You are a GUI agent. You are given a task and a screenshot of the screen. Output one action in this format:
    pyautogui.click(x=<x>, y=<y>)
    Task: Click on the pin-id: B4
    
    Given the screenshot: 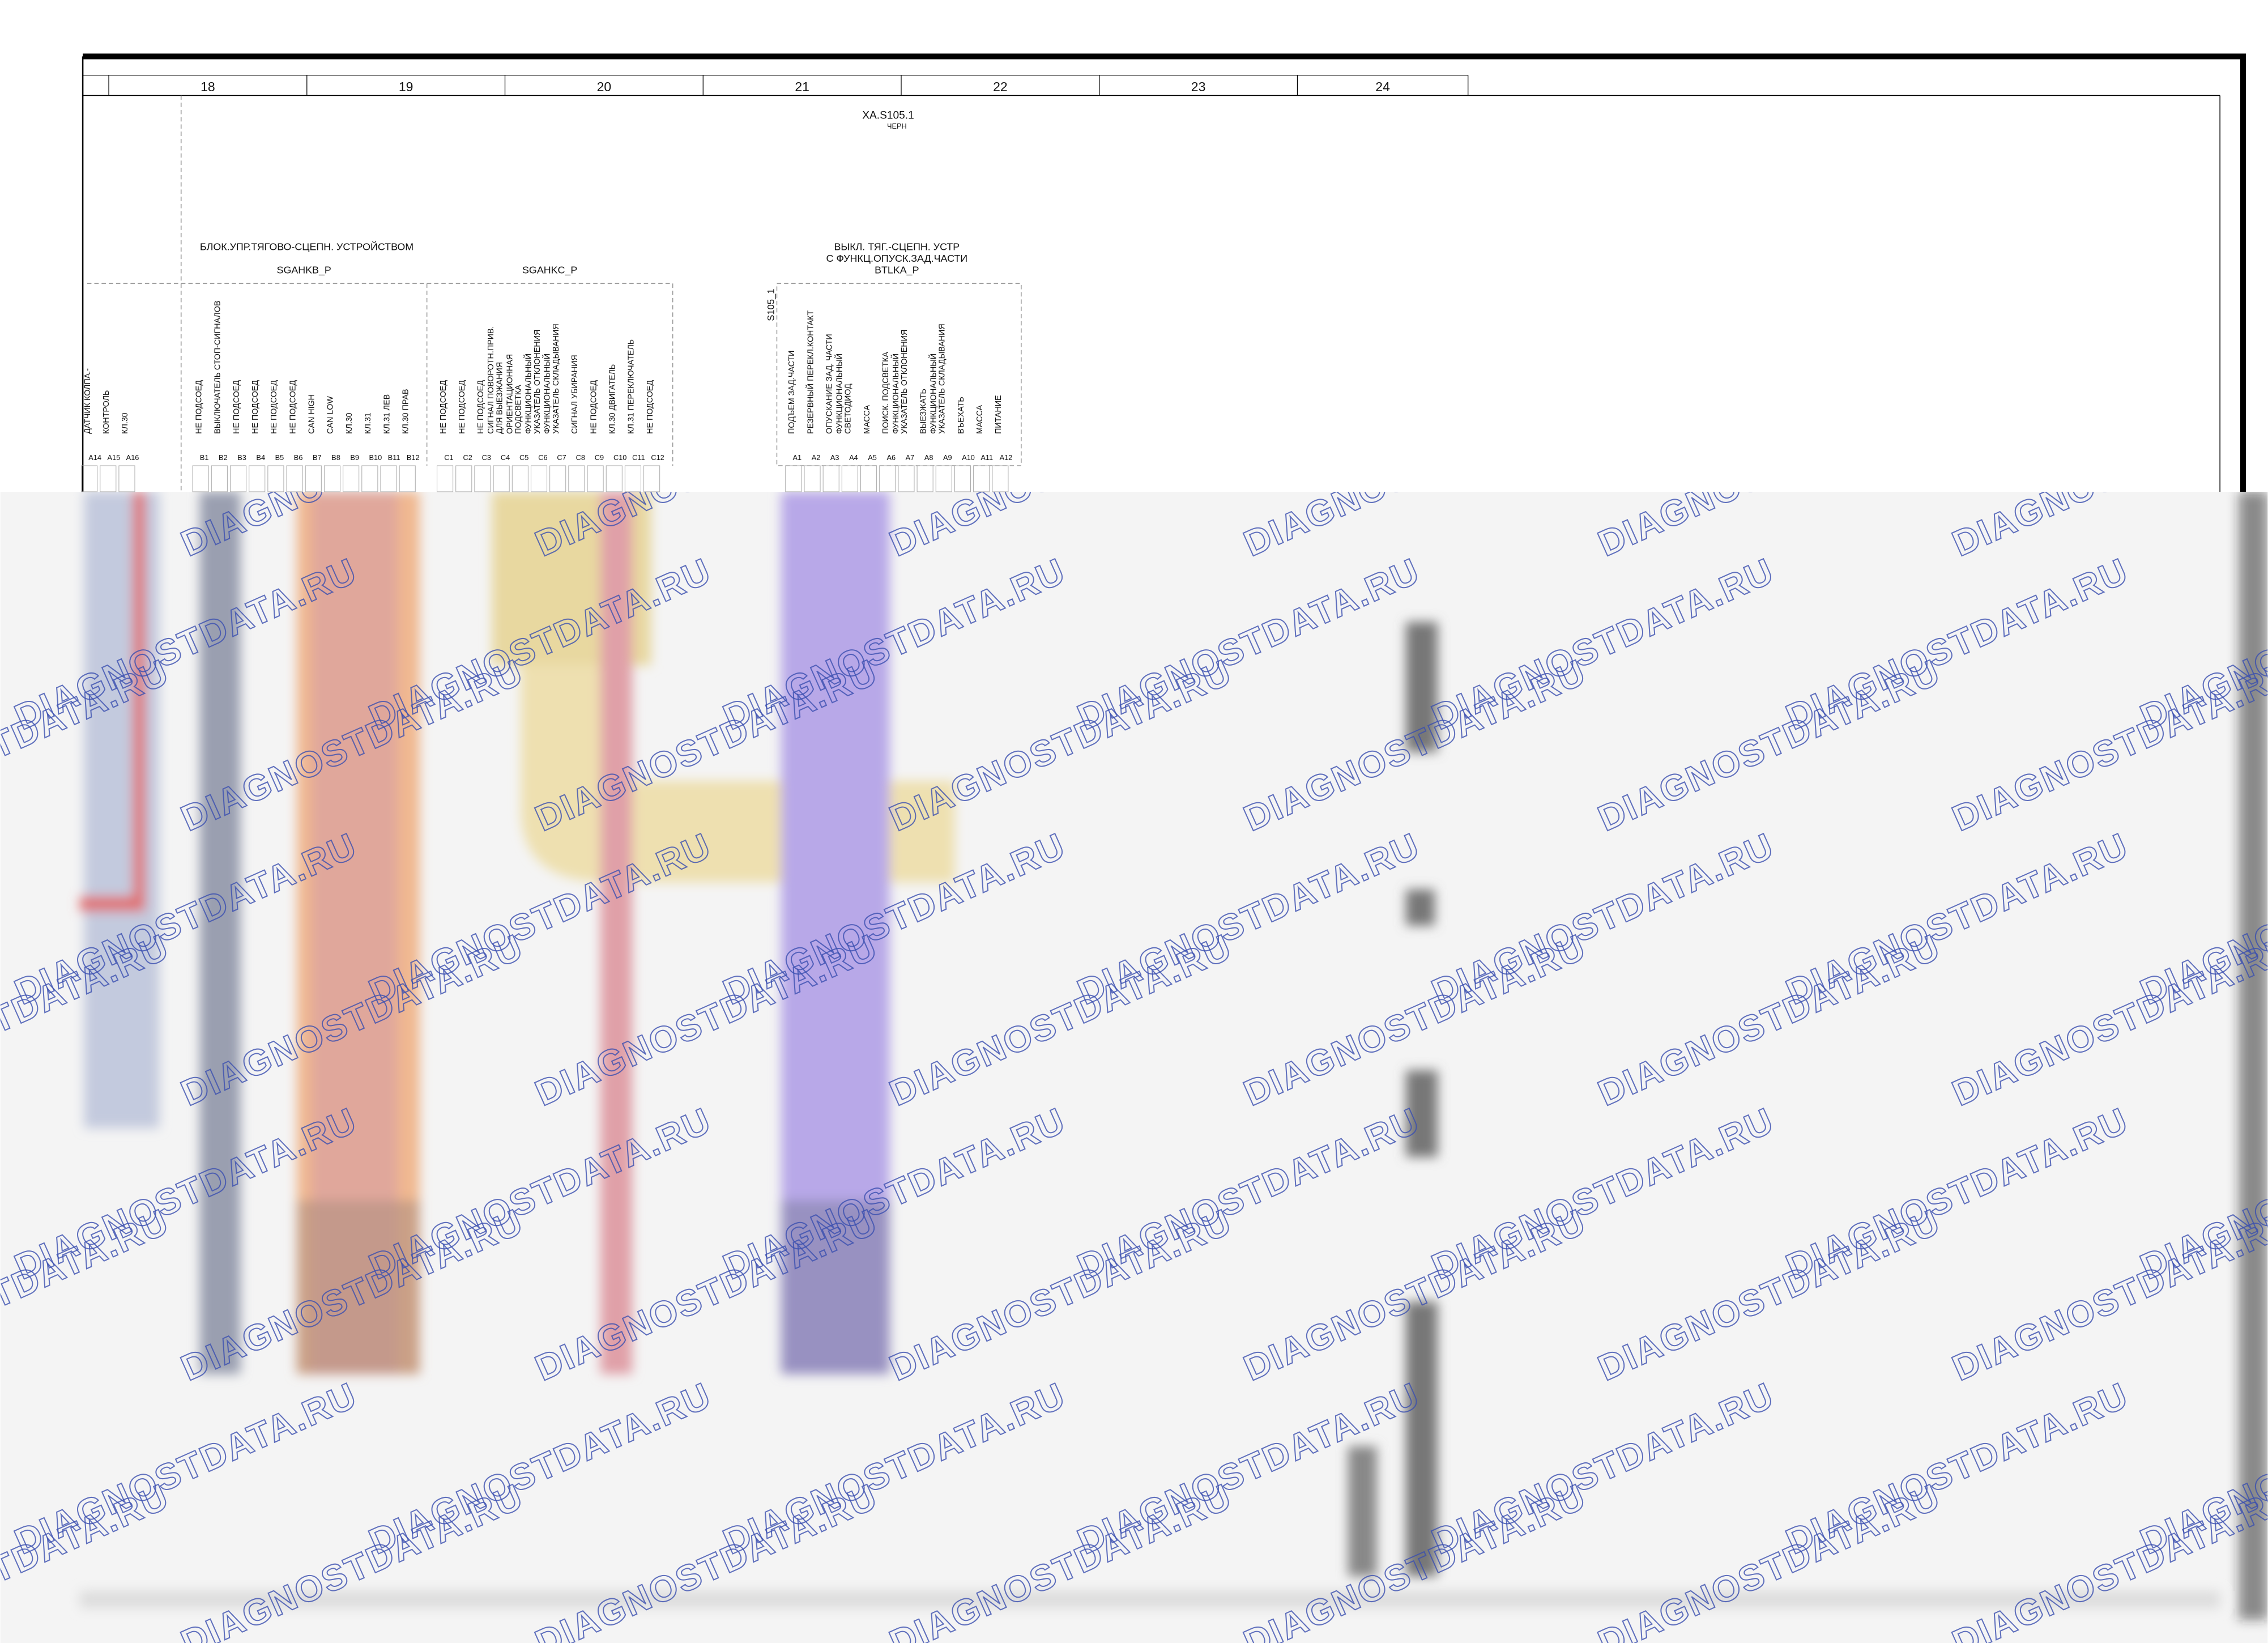 What is the action you would take?
    pyautogui.click(x=261, y=457)
    